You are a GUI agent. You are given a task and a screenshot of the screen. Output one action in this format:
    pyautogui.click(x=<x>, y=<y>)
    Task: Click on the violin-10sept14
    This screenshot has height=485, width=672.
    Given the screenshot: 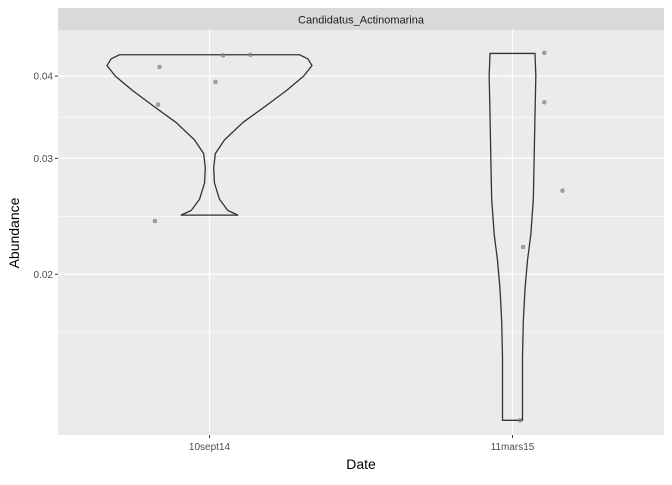 What is the action you would take?
    pyautogui.click(x=209, y=135)
    